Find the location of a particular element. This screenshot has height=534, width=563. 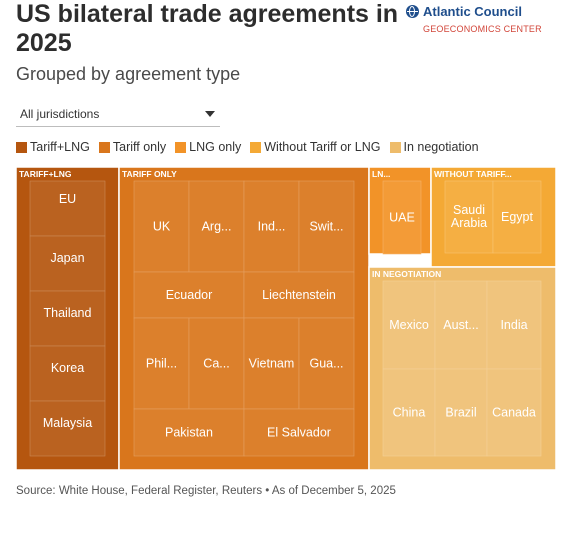

tile-label: Egypt is located at coordinates (517, 217).